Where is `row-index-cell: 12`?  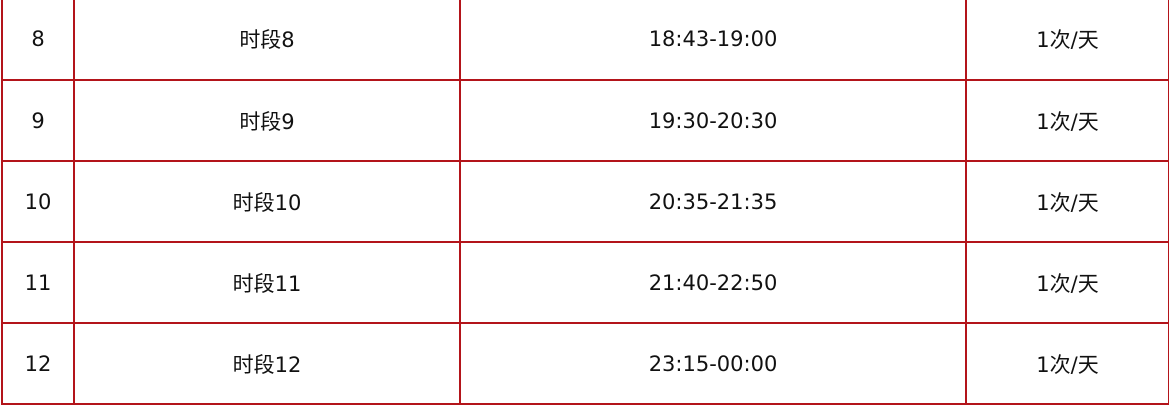 row-index-cell: 12 is located at coordinates (38, 363).